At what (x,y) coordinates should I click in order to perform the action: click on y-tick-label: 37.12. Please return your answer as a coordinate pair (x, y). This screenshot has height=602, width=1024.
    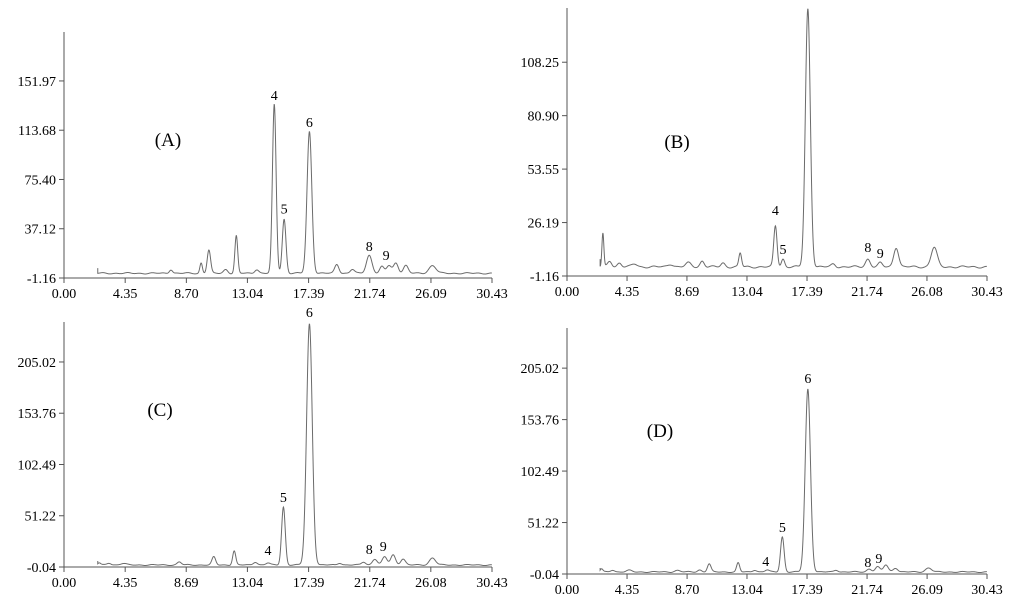
    Looking at the image, I should click on (41, 230).